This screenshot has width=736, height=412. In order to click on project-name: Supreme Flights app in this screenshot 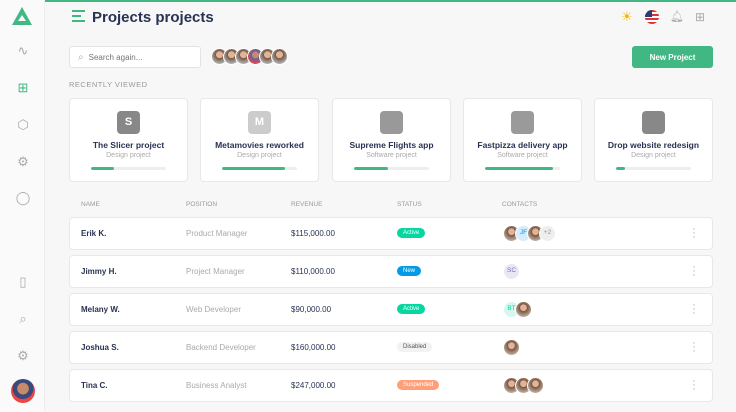, I will do `click(391, 145)`.